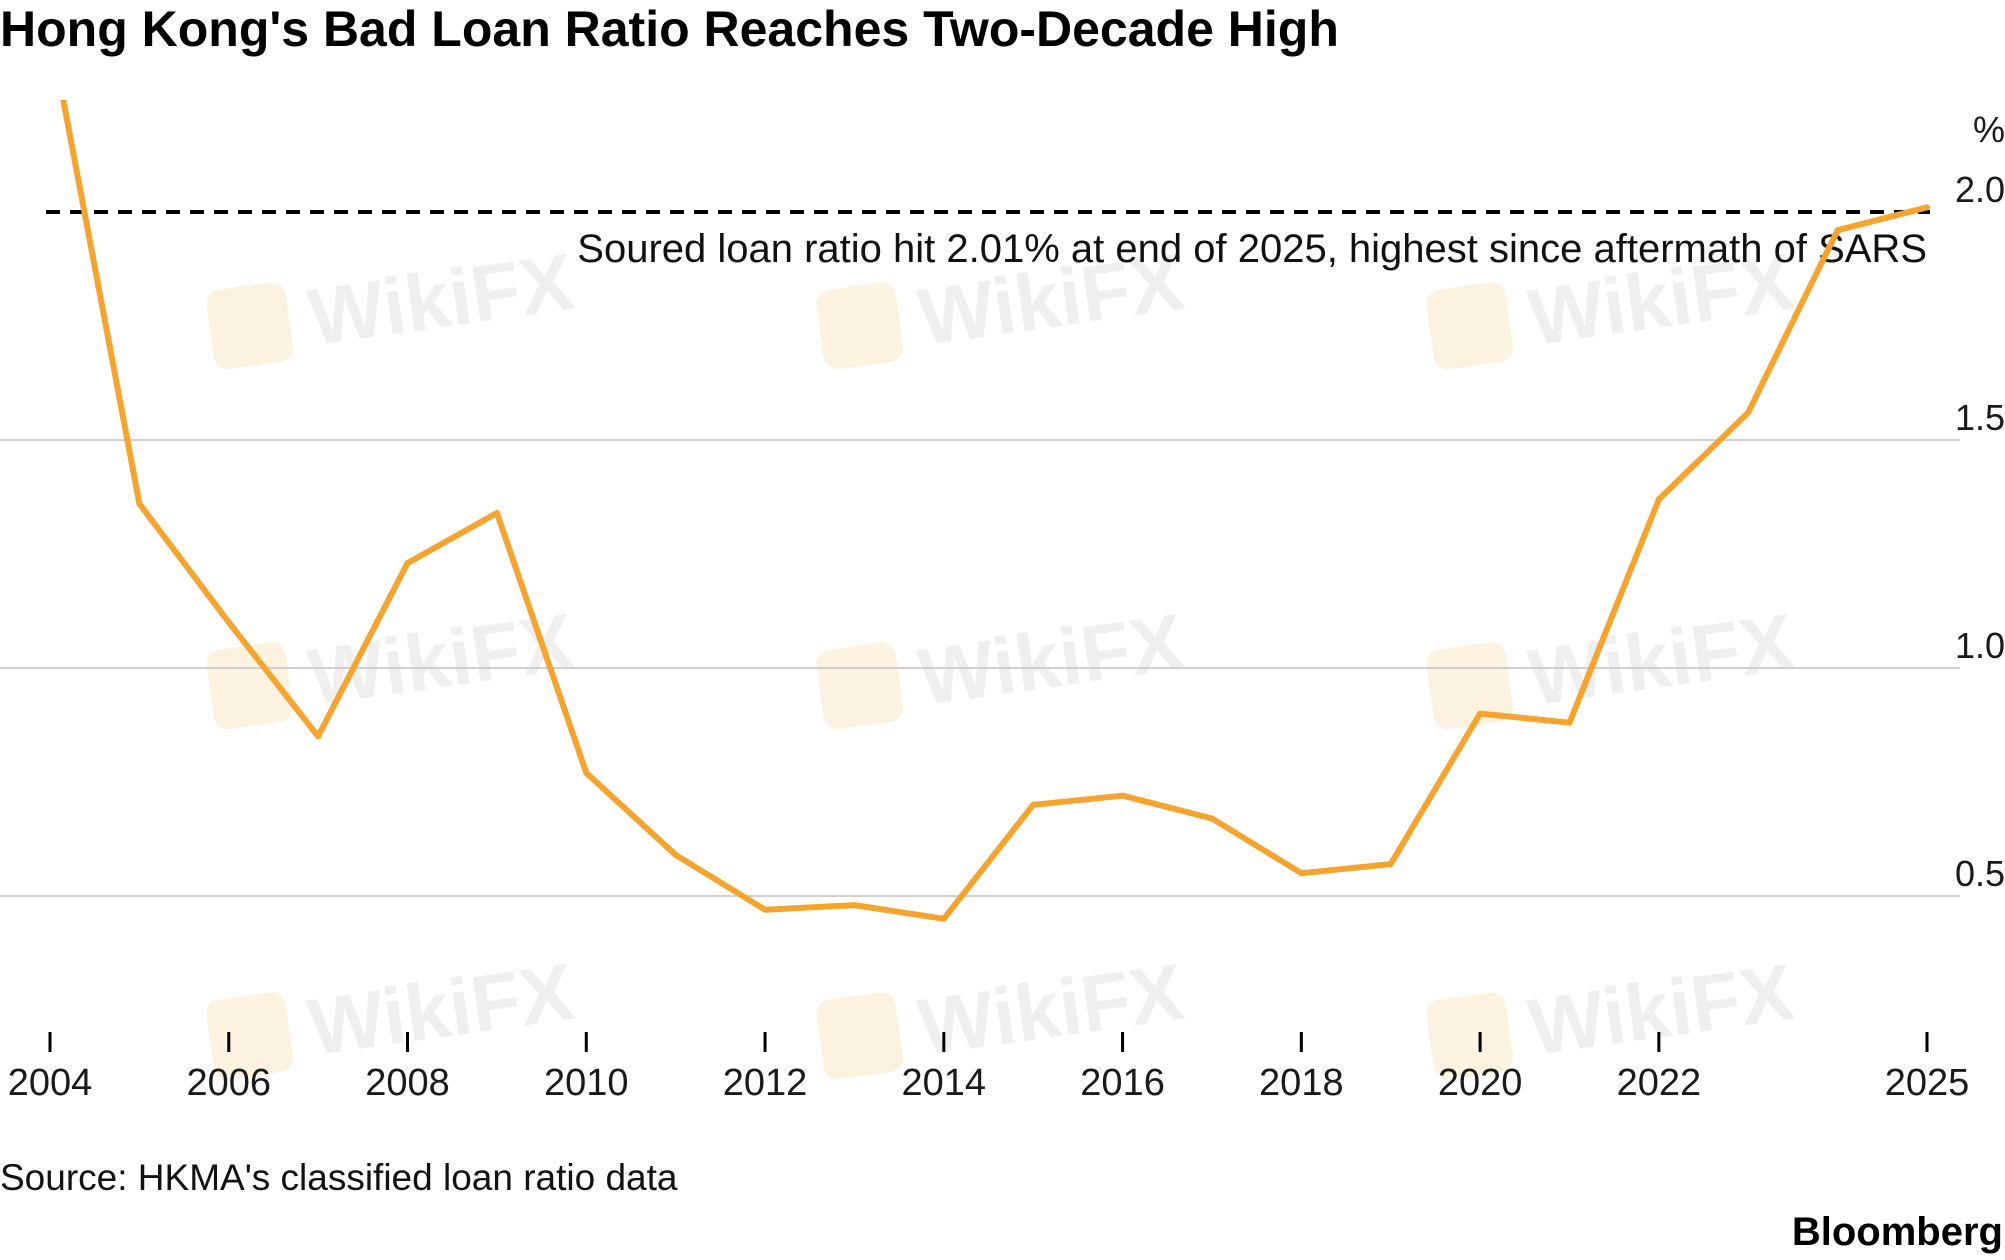  I want to click on brand-logo: Bloomberg, so click(1897, 1232).